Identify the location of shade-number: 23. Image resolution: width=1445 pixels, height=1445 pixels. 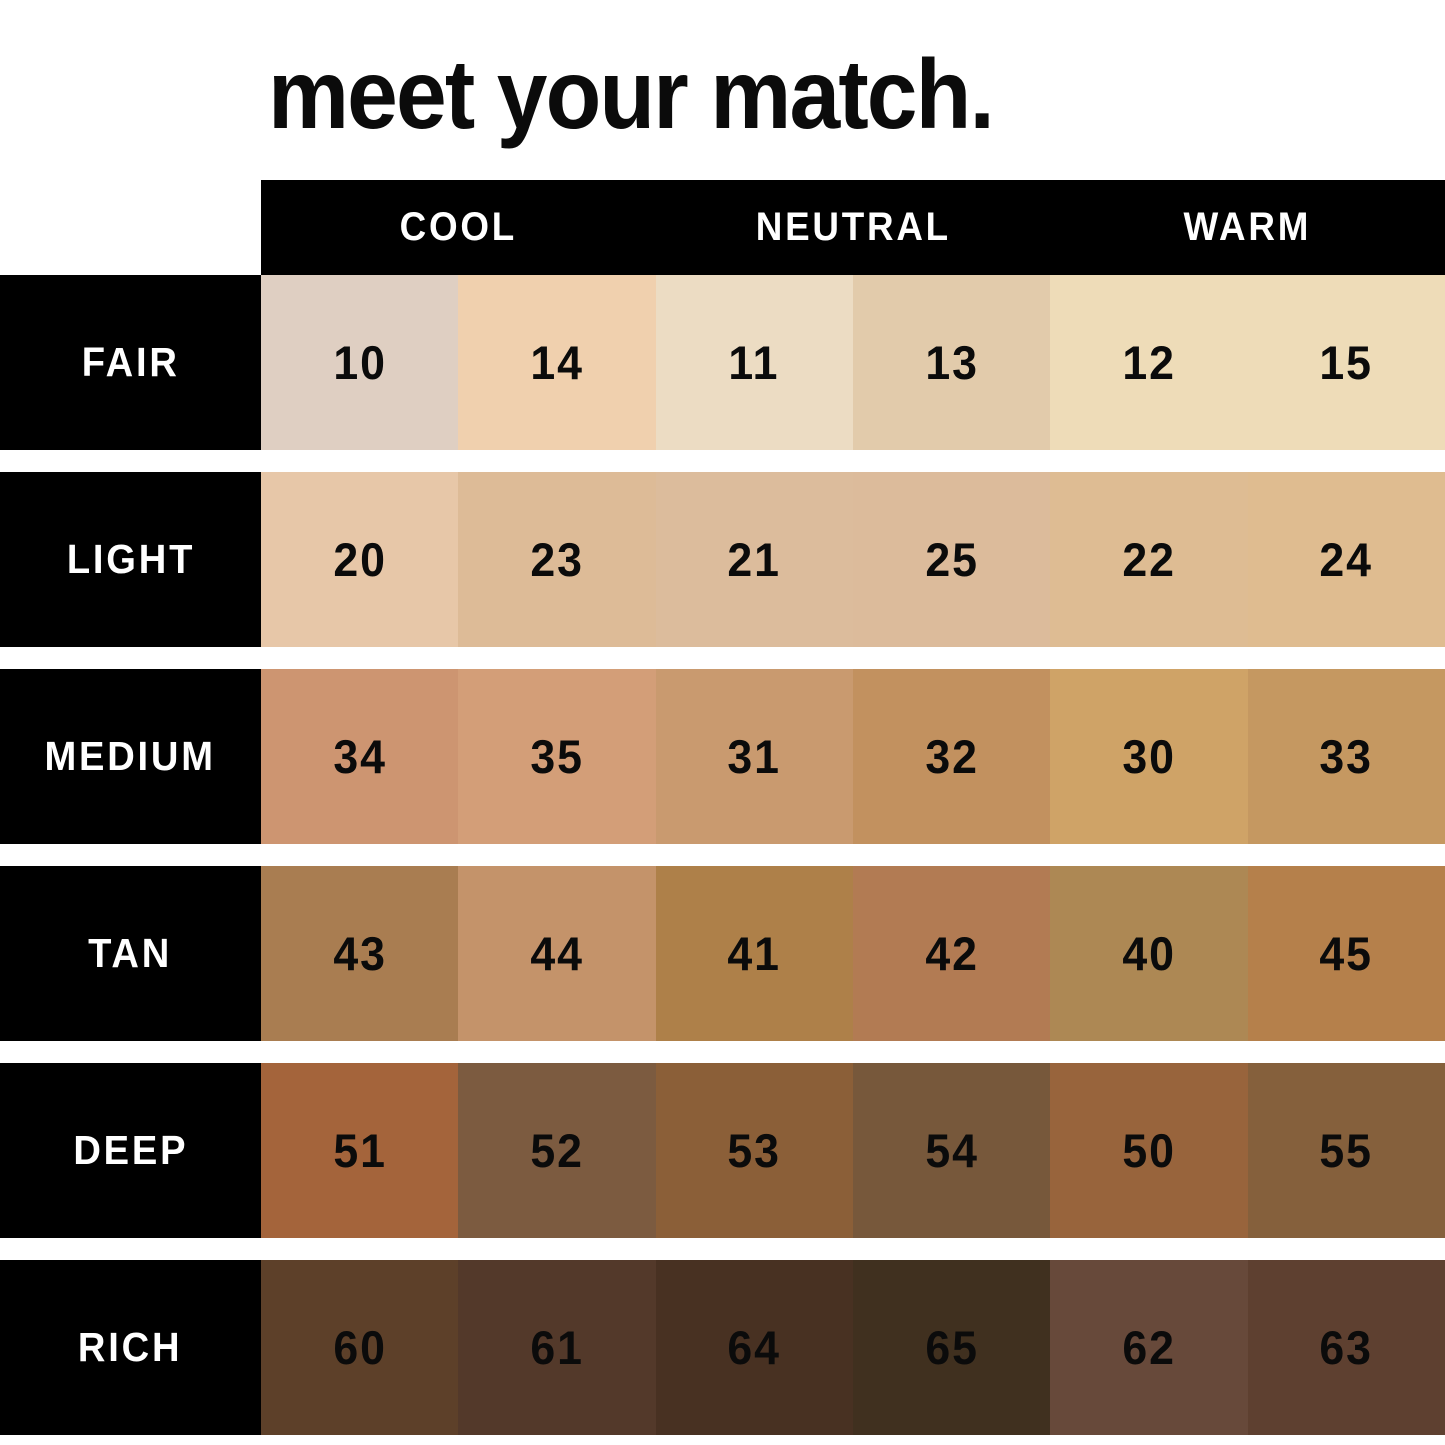
(557, 559).